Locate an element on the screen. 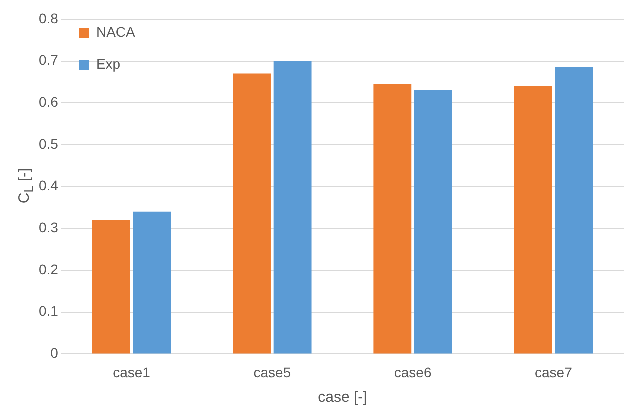 The width and height of the screenshot is (626, 407). y-tick-label: 0.5 is located at coordinates (48, 144).